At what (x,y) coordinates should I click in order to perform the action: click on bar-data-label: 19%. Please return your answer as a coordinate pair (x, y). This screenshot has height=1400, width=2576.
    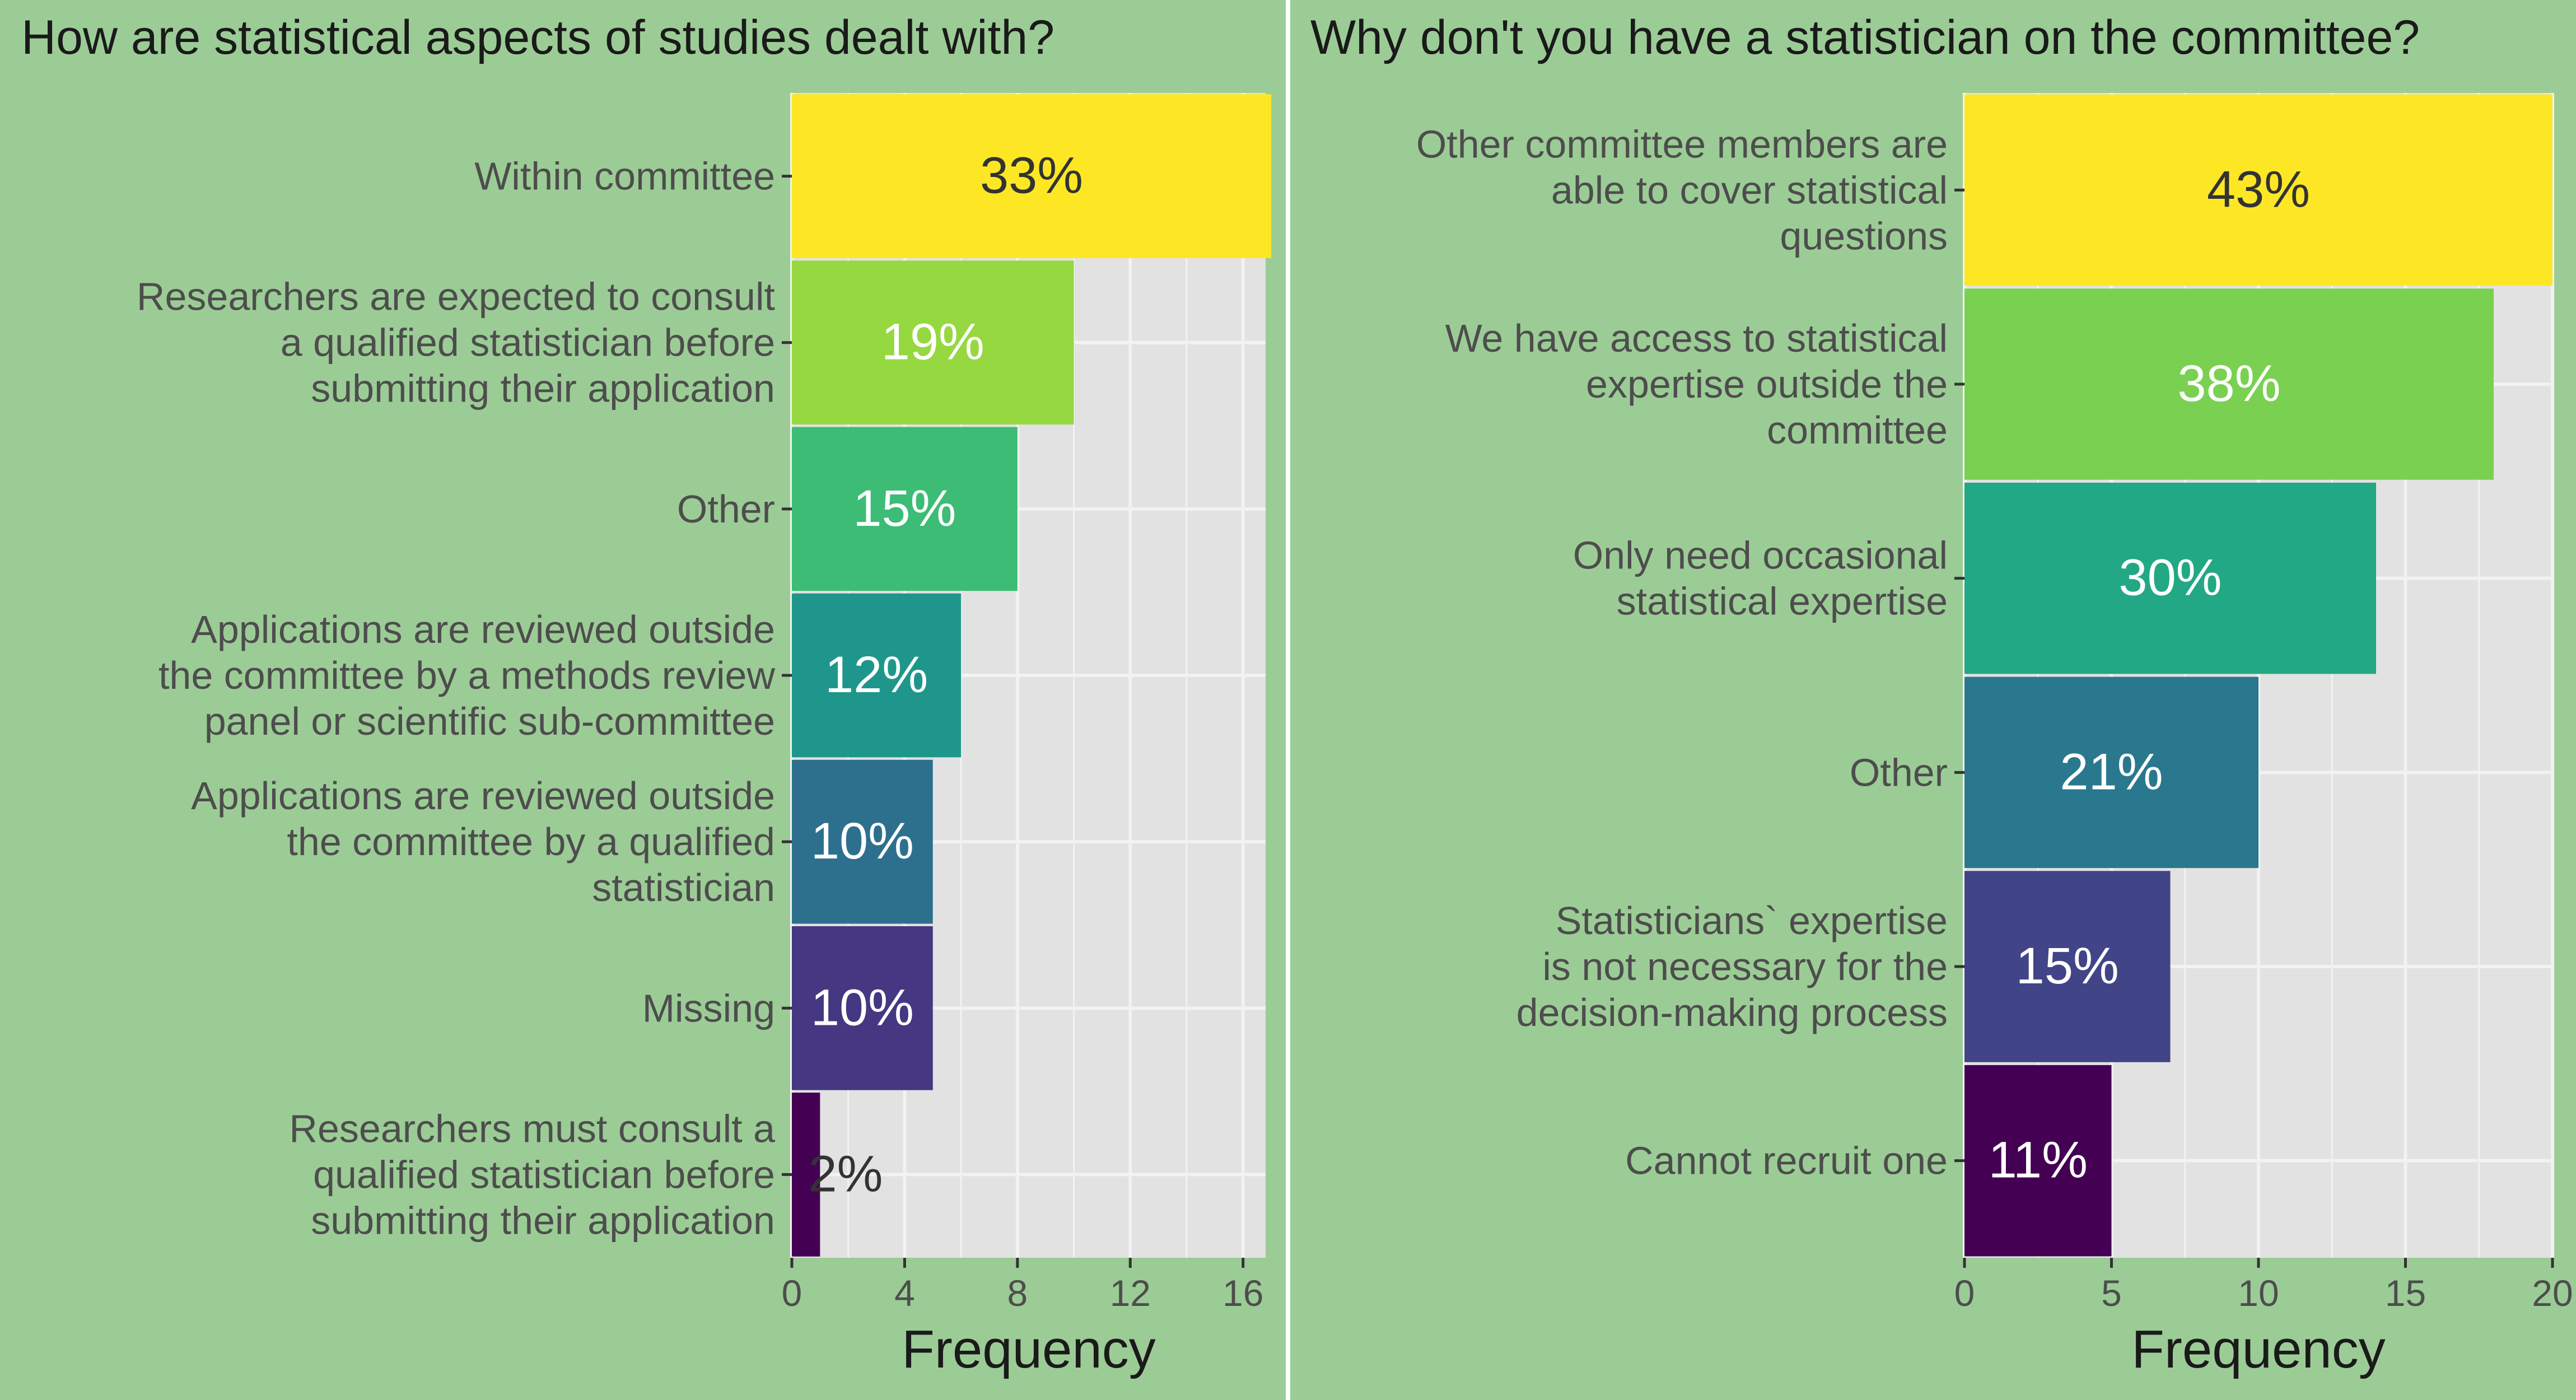
    Looking at the image, I should click on (933, 343).